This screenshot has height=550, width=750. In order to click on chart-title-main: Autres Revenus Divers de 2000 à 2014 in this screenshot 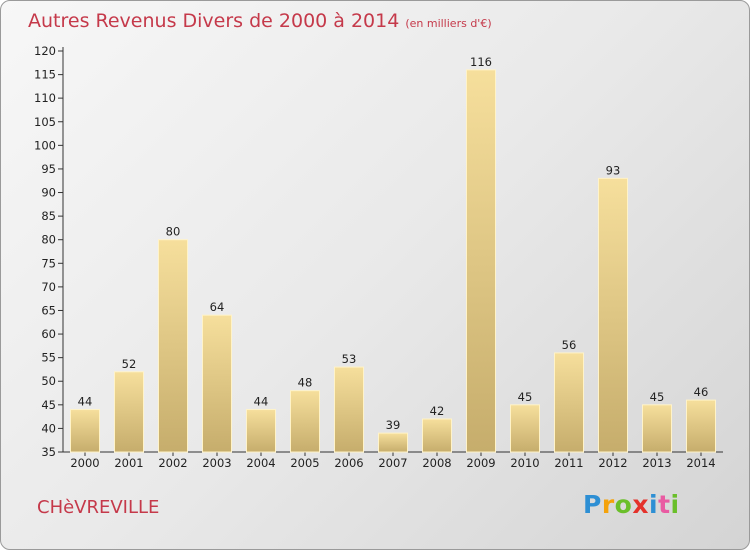, I will do `click(214, 21)`.